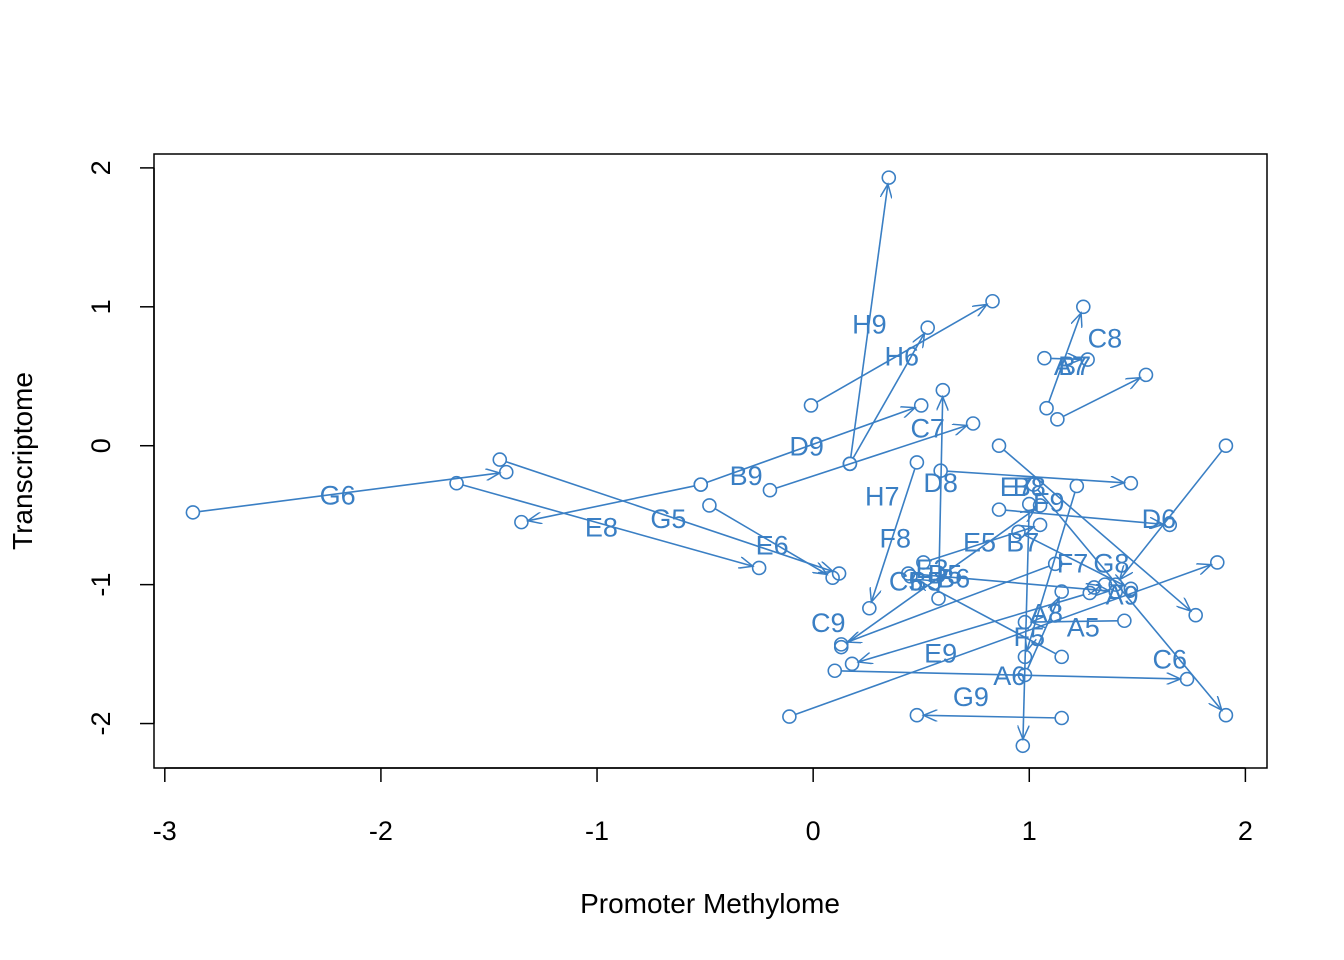  I want to click on point-label: C8, so click(1105, 338).